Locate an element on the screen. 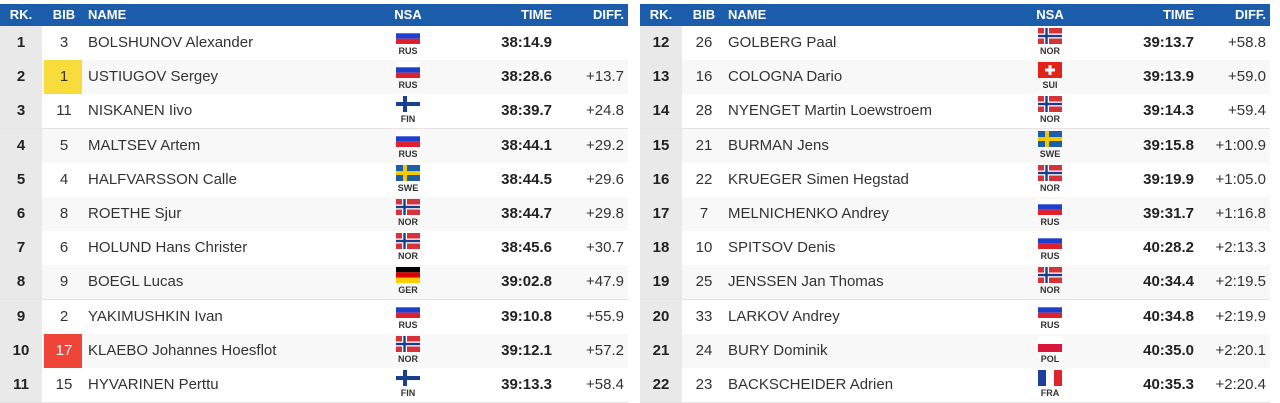 The height and width of the screenshot is (403, 1280). time-cell: 39:10.8 is located at coordinates (526, 316).